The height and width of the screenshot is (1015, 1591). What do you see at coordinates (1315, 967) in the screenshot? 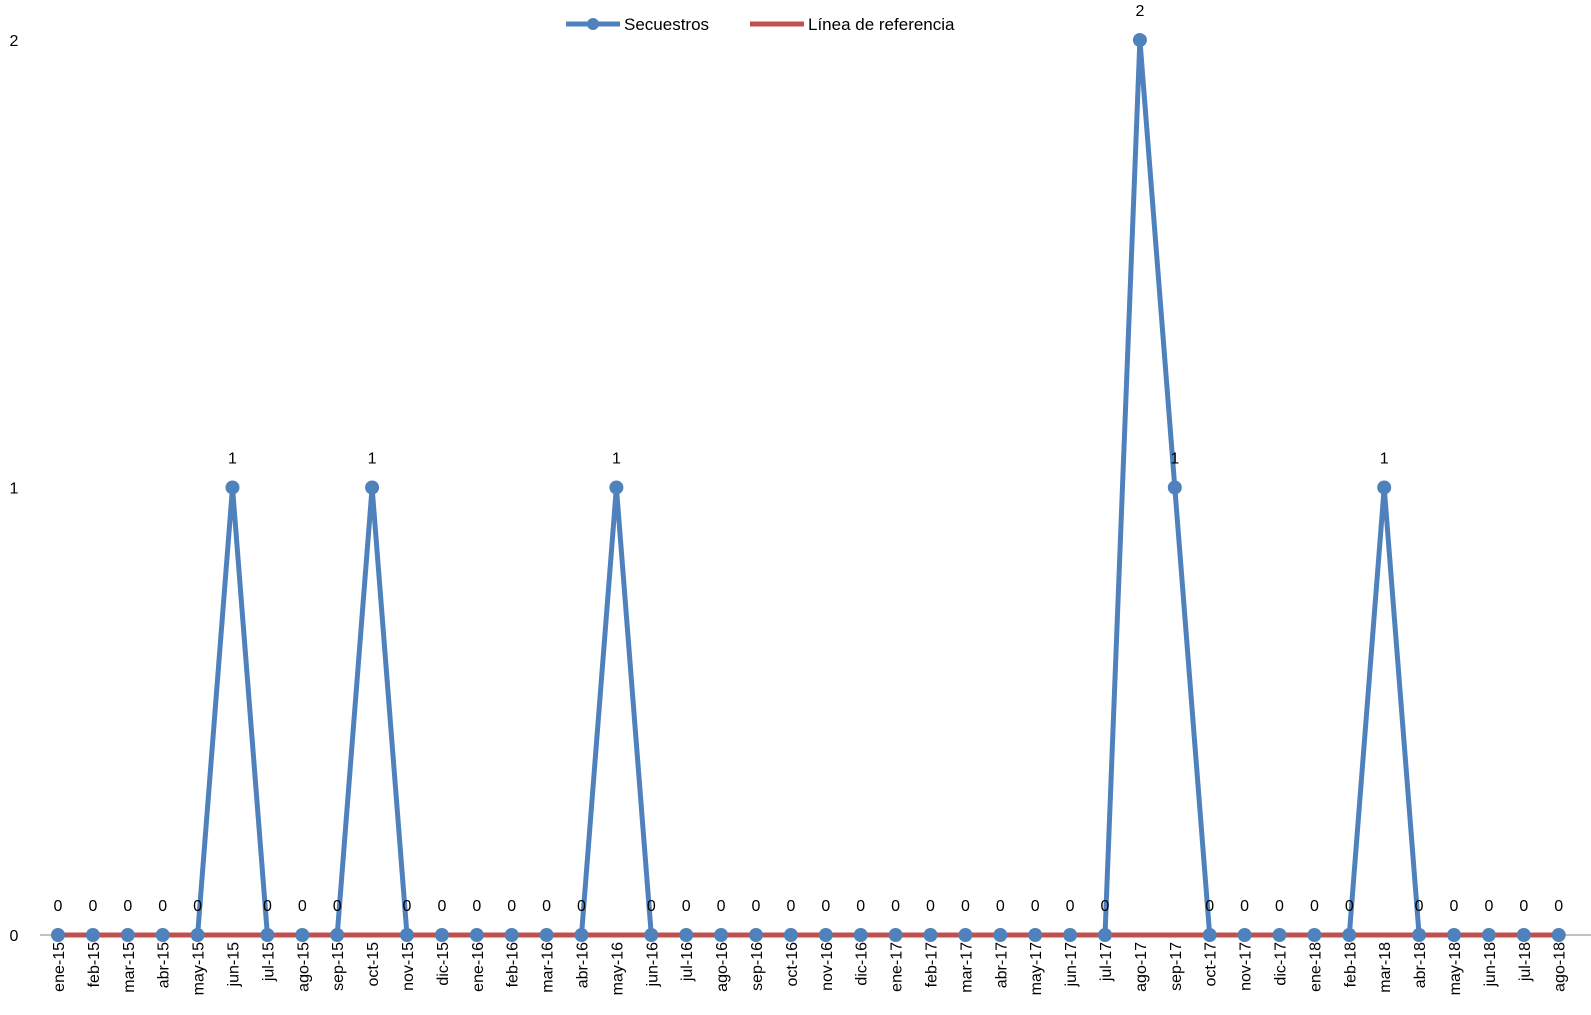
I see `x-tick-label: ene-18` at bounding box center [1315, 967].